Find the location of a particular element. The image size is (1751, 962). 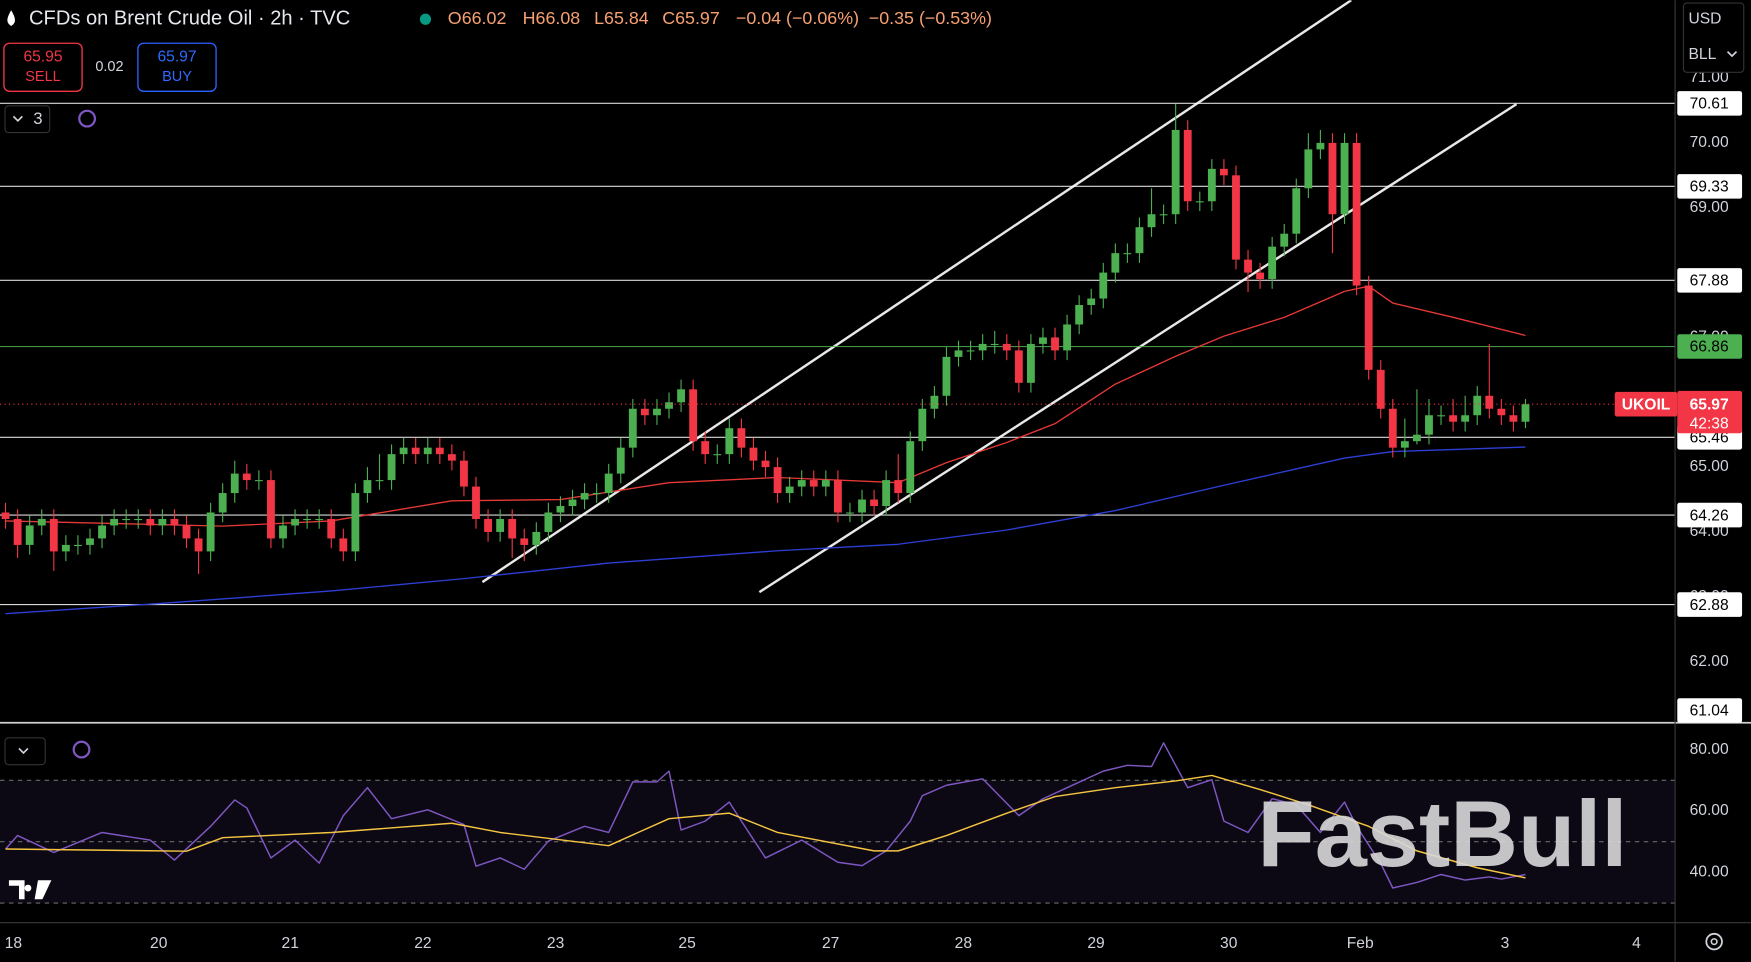

ohlc-high: H66.08 is located at coordinates (552, 18).